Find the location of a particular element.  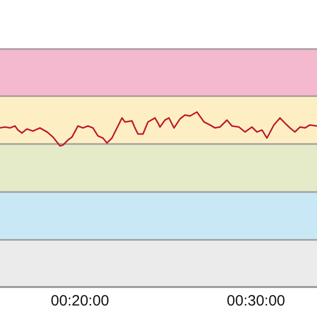

x-tick-label: 00:30:00 is located at coordinates (256, 301).